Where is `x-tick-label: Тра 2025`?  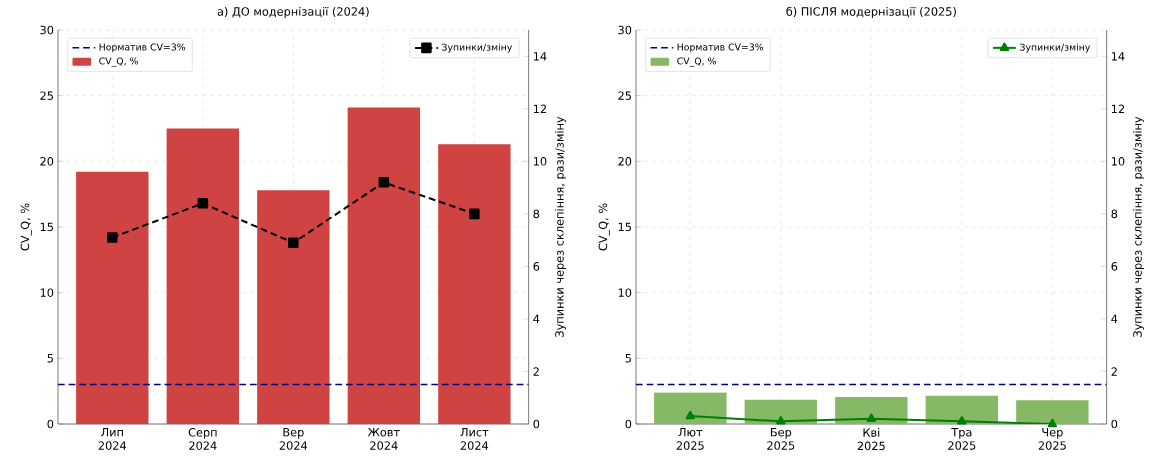 x-tick-label: Тра 2025 is located at coordinates (962, 439).